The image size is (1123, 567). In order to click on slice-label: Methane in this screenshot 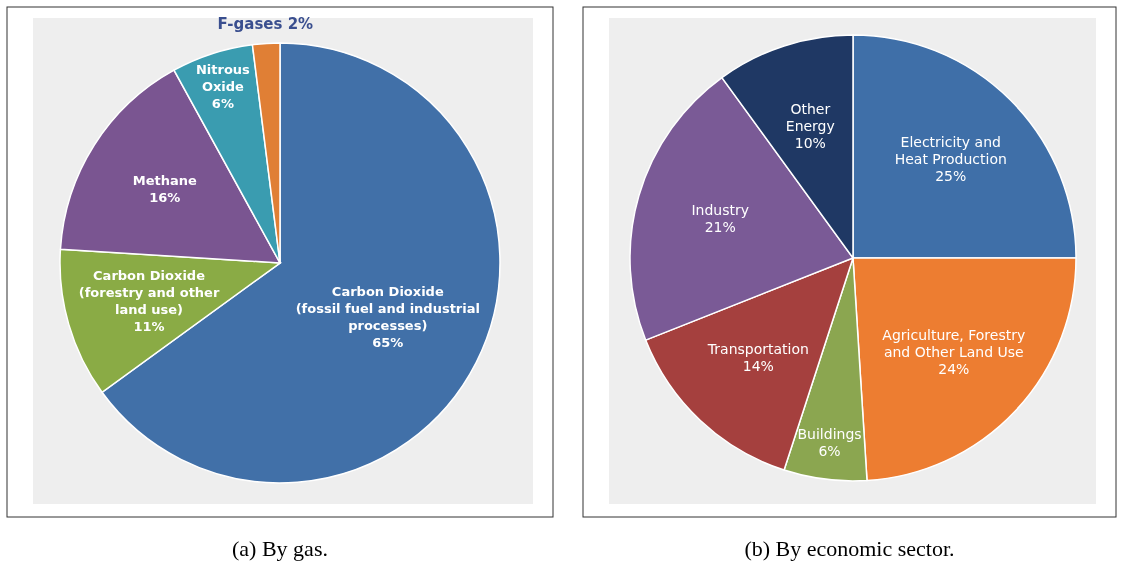, I will do `click(165, 180)`.